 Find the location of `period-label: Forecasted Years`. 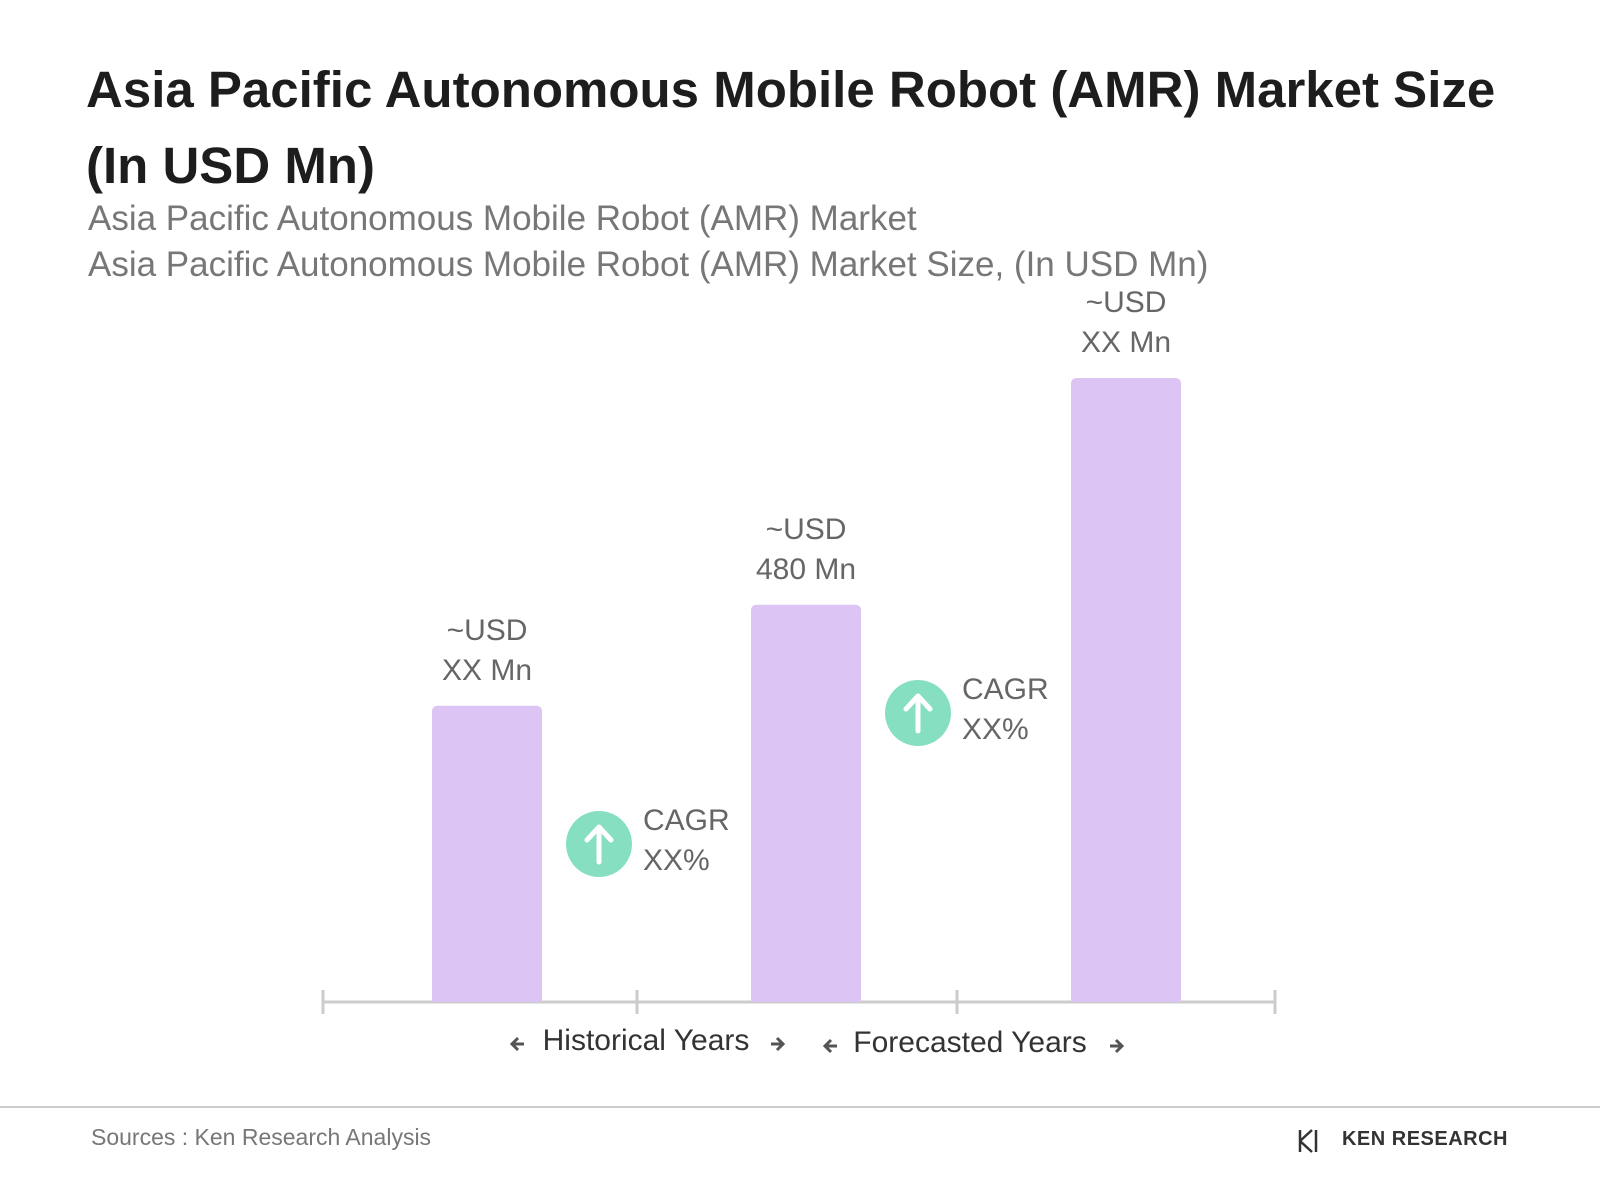

period-label: Forecasted Years is located at coordinates (970, 1042).